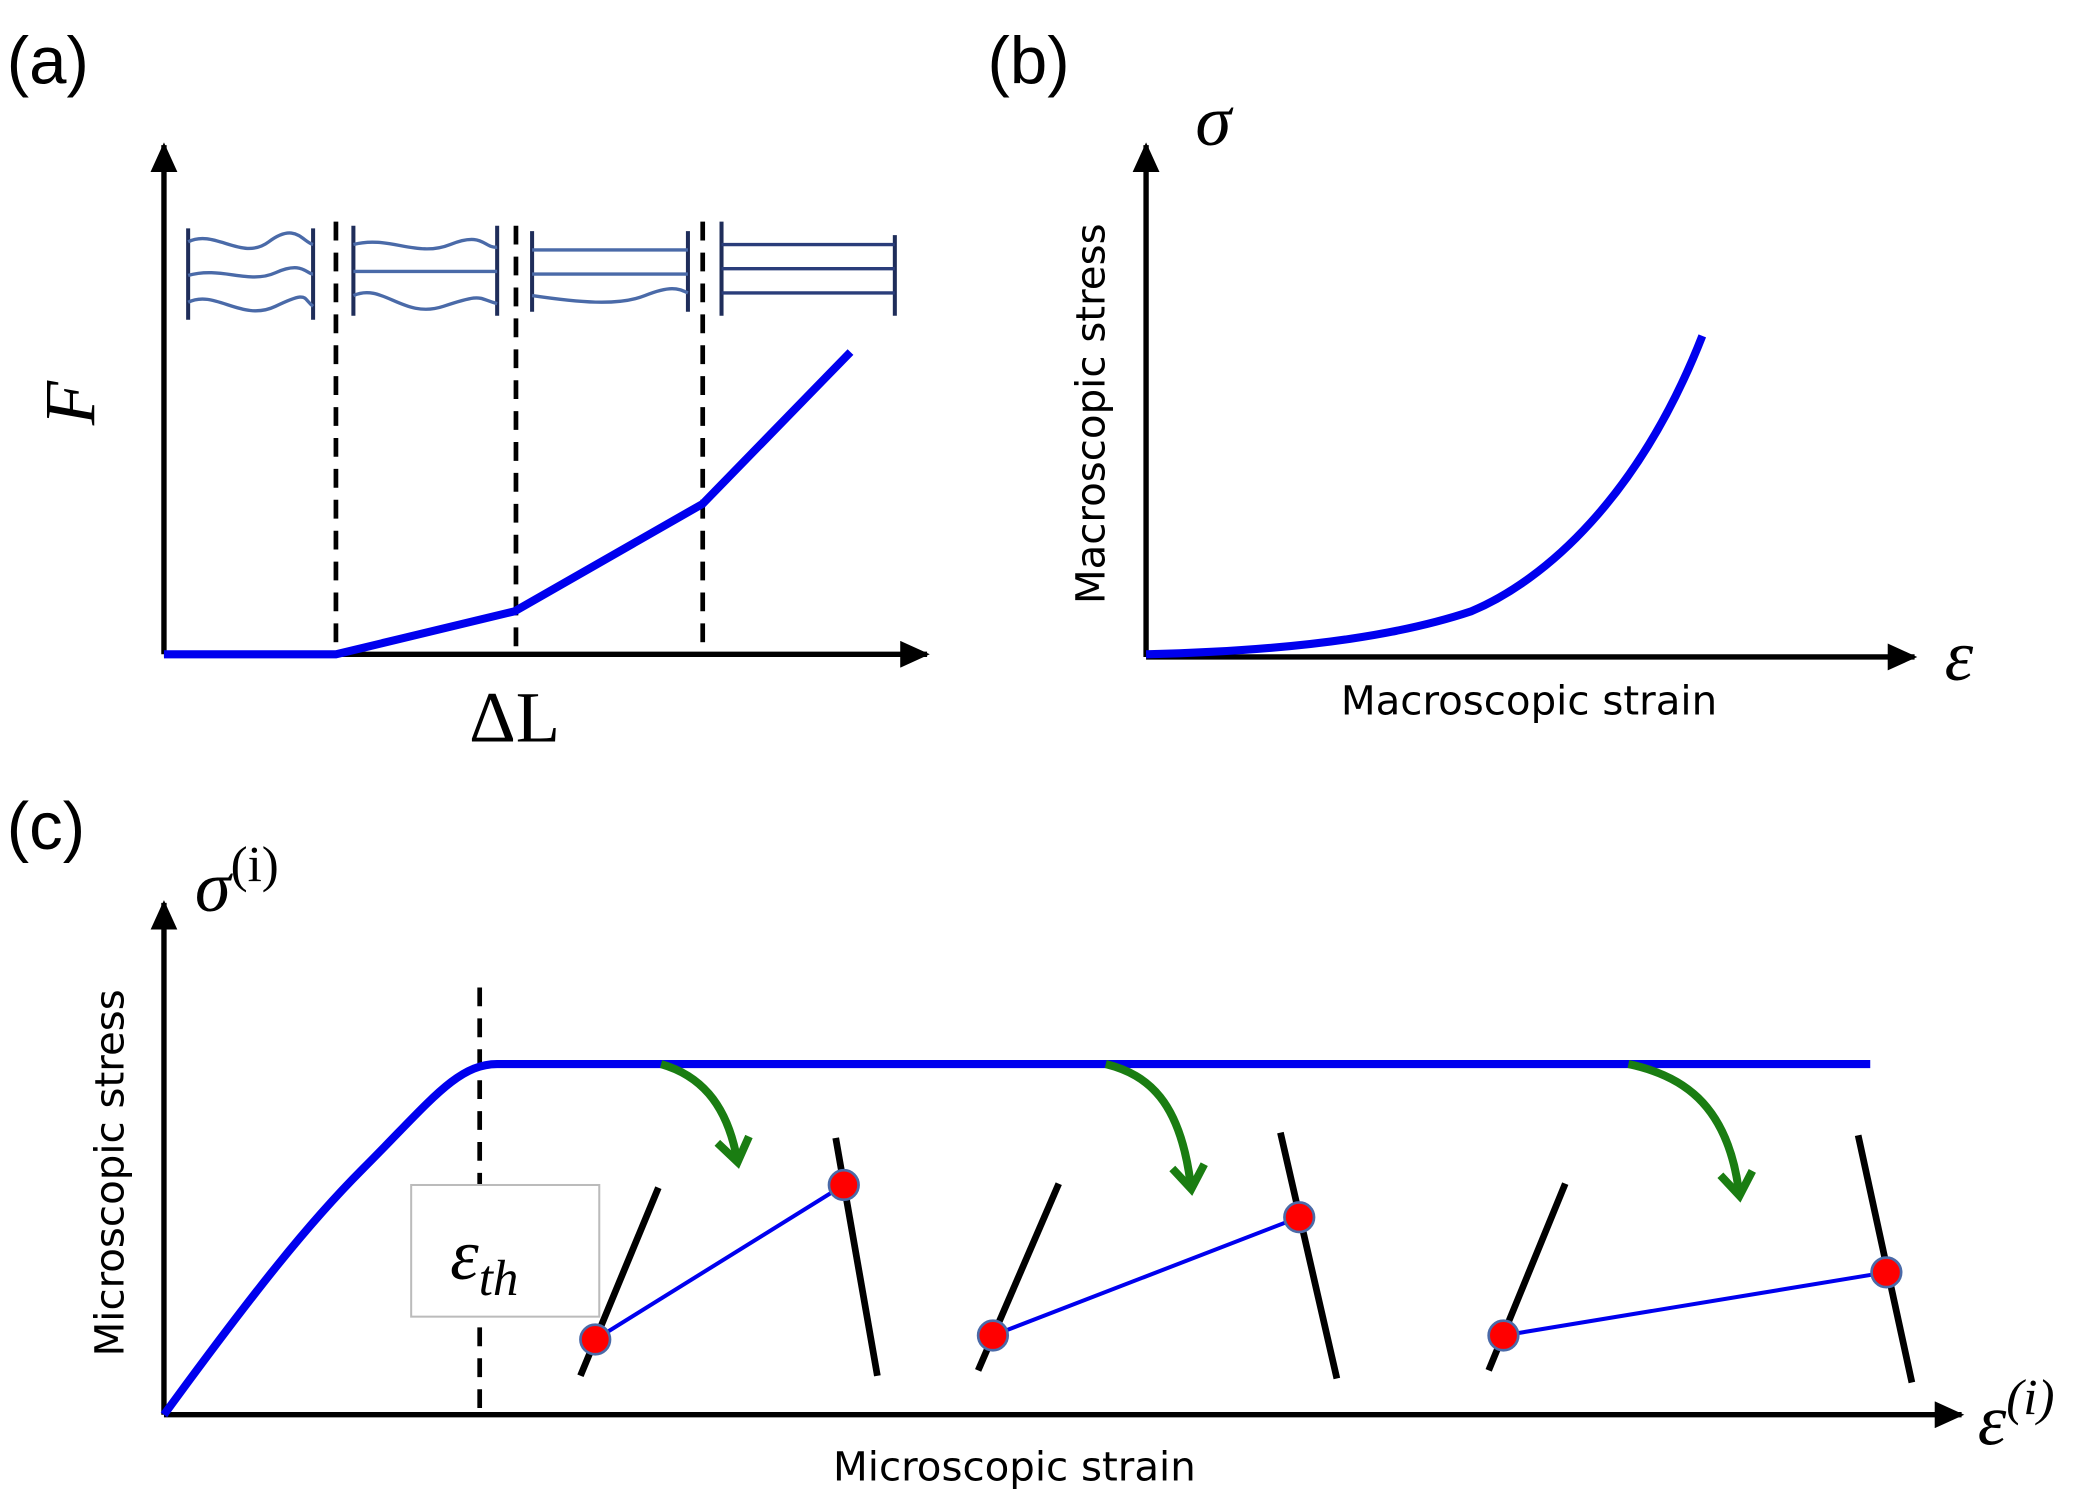 This screenshot has height=1494, width=2096. What do you see at coordinates (1214, 120) in the screenshot?
I see `y-symbol: σ` at bounding box center [1214, 120].